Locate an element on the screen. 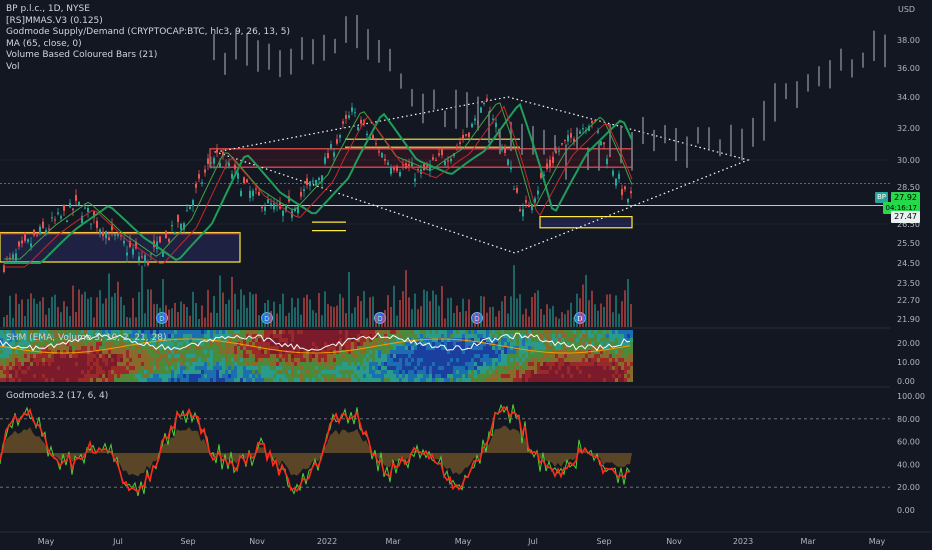  shm-pane-title: SHM (EMA, Volume 3, 10, 2, 21, 28) is located at coordinates (86, 338).